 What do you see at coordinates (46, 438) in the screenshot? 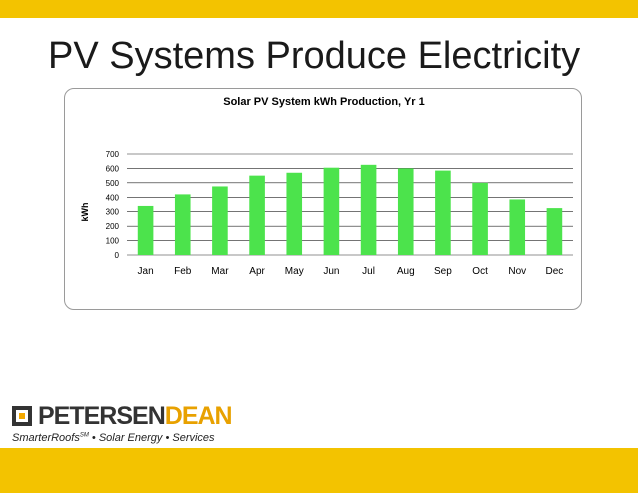
I see `tagline-smarterroofs: SmarterRoofs` at bounding box center [46, 438].